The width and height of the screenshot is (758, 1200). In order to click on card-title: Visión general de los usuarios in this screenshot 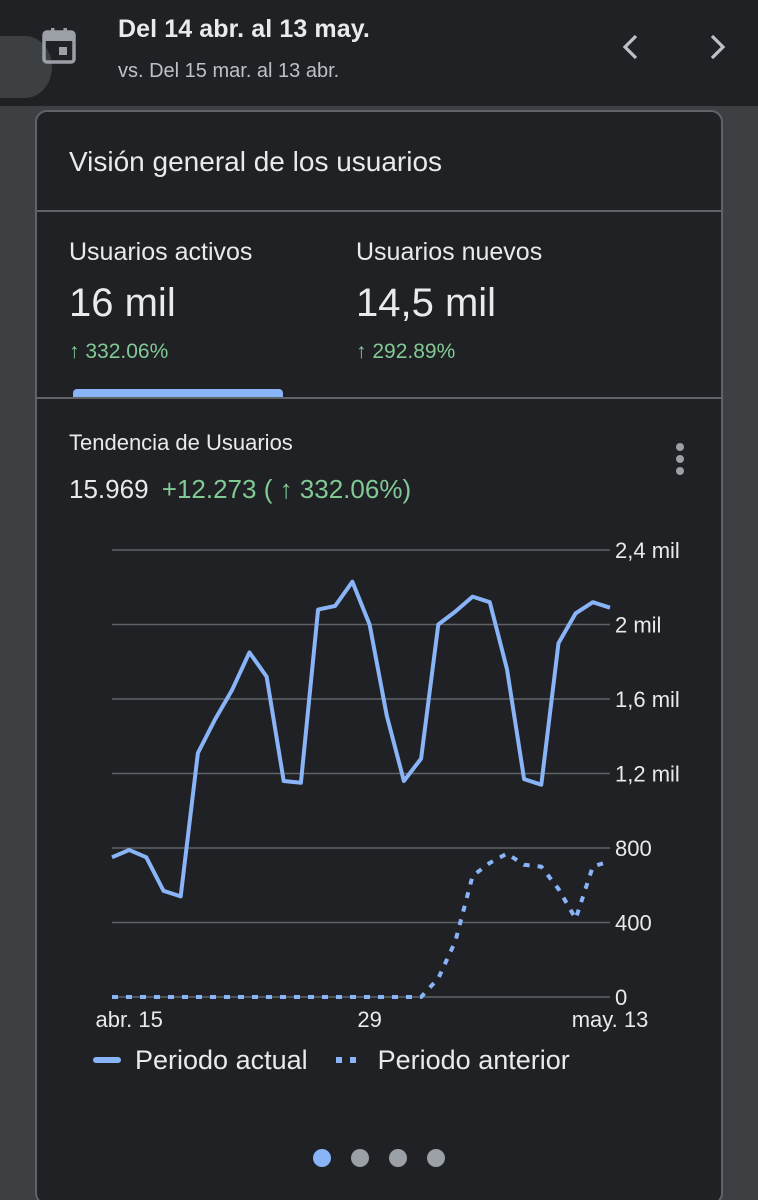, I will do `click(256, 161)`.